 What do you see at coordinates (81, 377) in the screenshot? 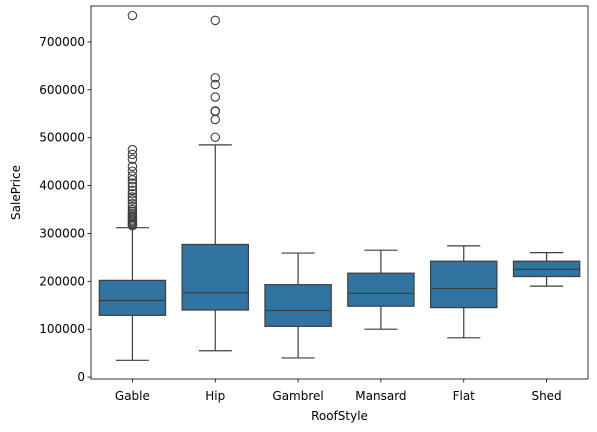
I see `y-tick-label: 0` at bounding box center [81, 377].